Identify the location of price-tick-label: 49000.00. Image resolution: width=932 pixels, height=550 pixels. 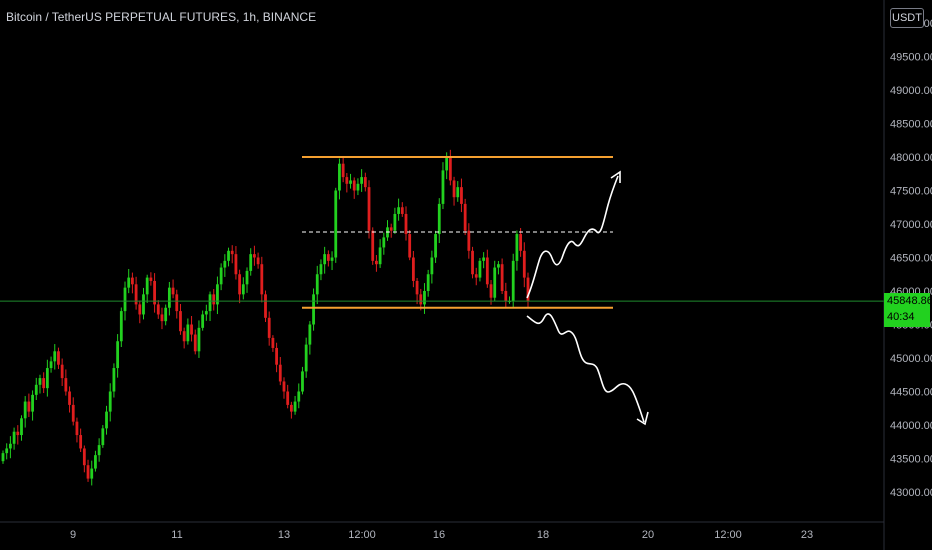
(911, 91).